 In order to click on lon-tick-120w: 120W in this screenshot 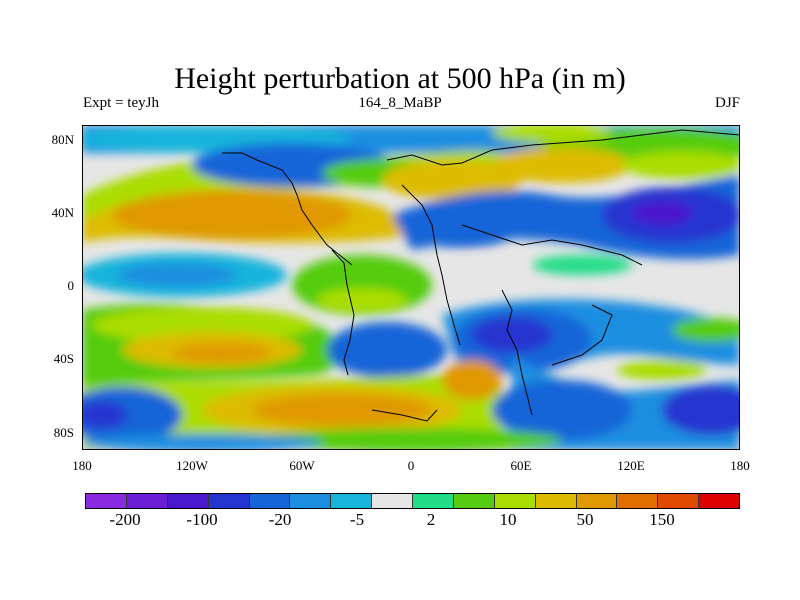, I will do `click(192, 465)`.